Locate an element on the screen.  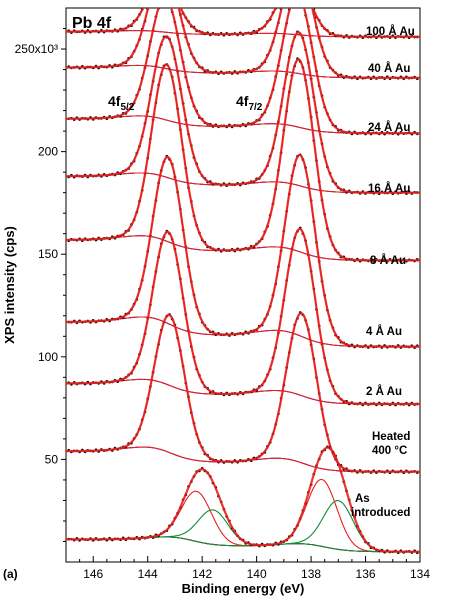
x-tick-label: 144 is located at coordinates (148, 574).